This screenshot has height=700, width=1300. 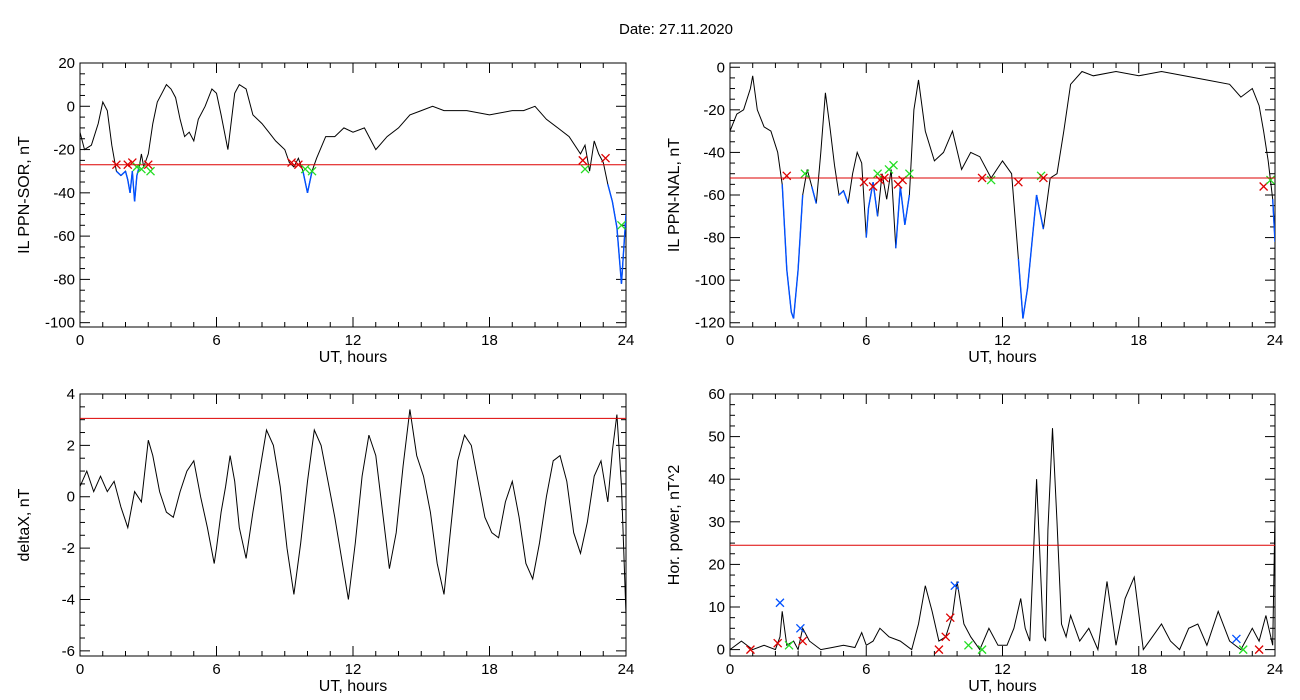 I want to click on y-axis-label: deltaX, nT, so click(x=24, y=524).